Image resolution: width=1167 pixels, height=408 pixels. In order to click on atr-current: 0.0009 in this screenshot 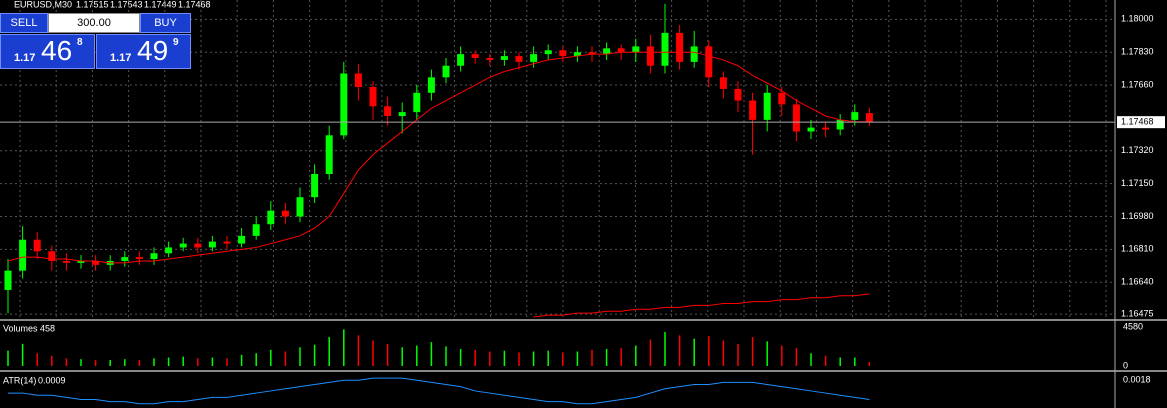, I will do `click(52, 380)`.